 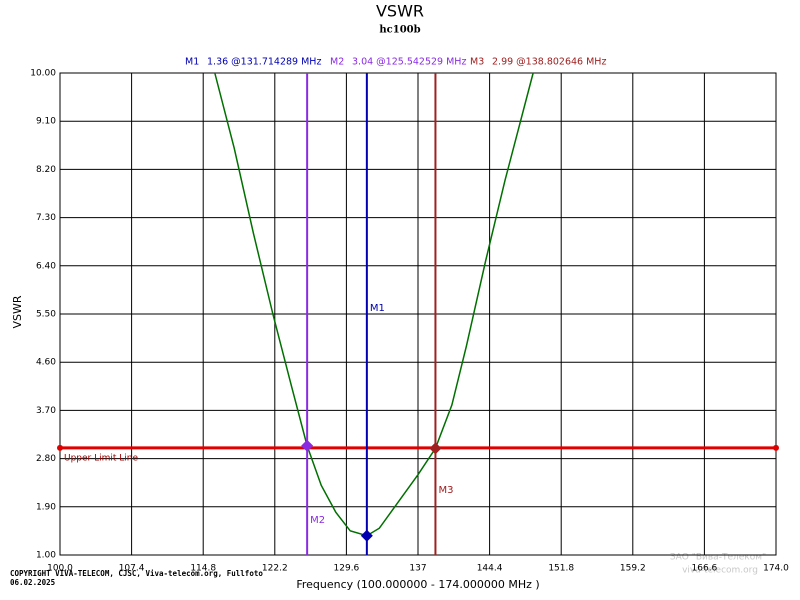 What do you see at coordinates (60, 569) in the screenshot?
I see `x-tick-label: 100.0` at bounding box center [60, 569].